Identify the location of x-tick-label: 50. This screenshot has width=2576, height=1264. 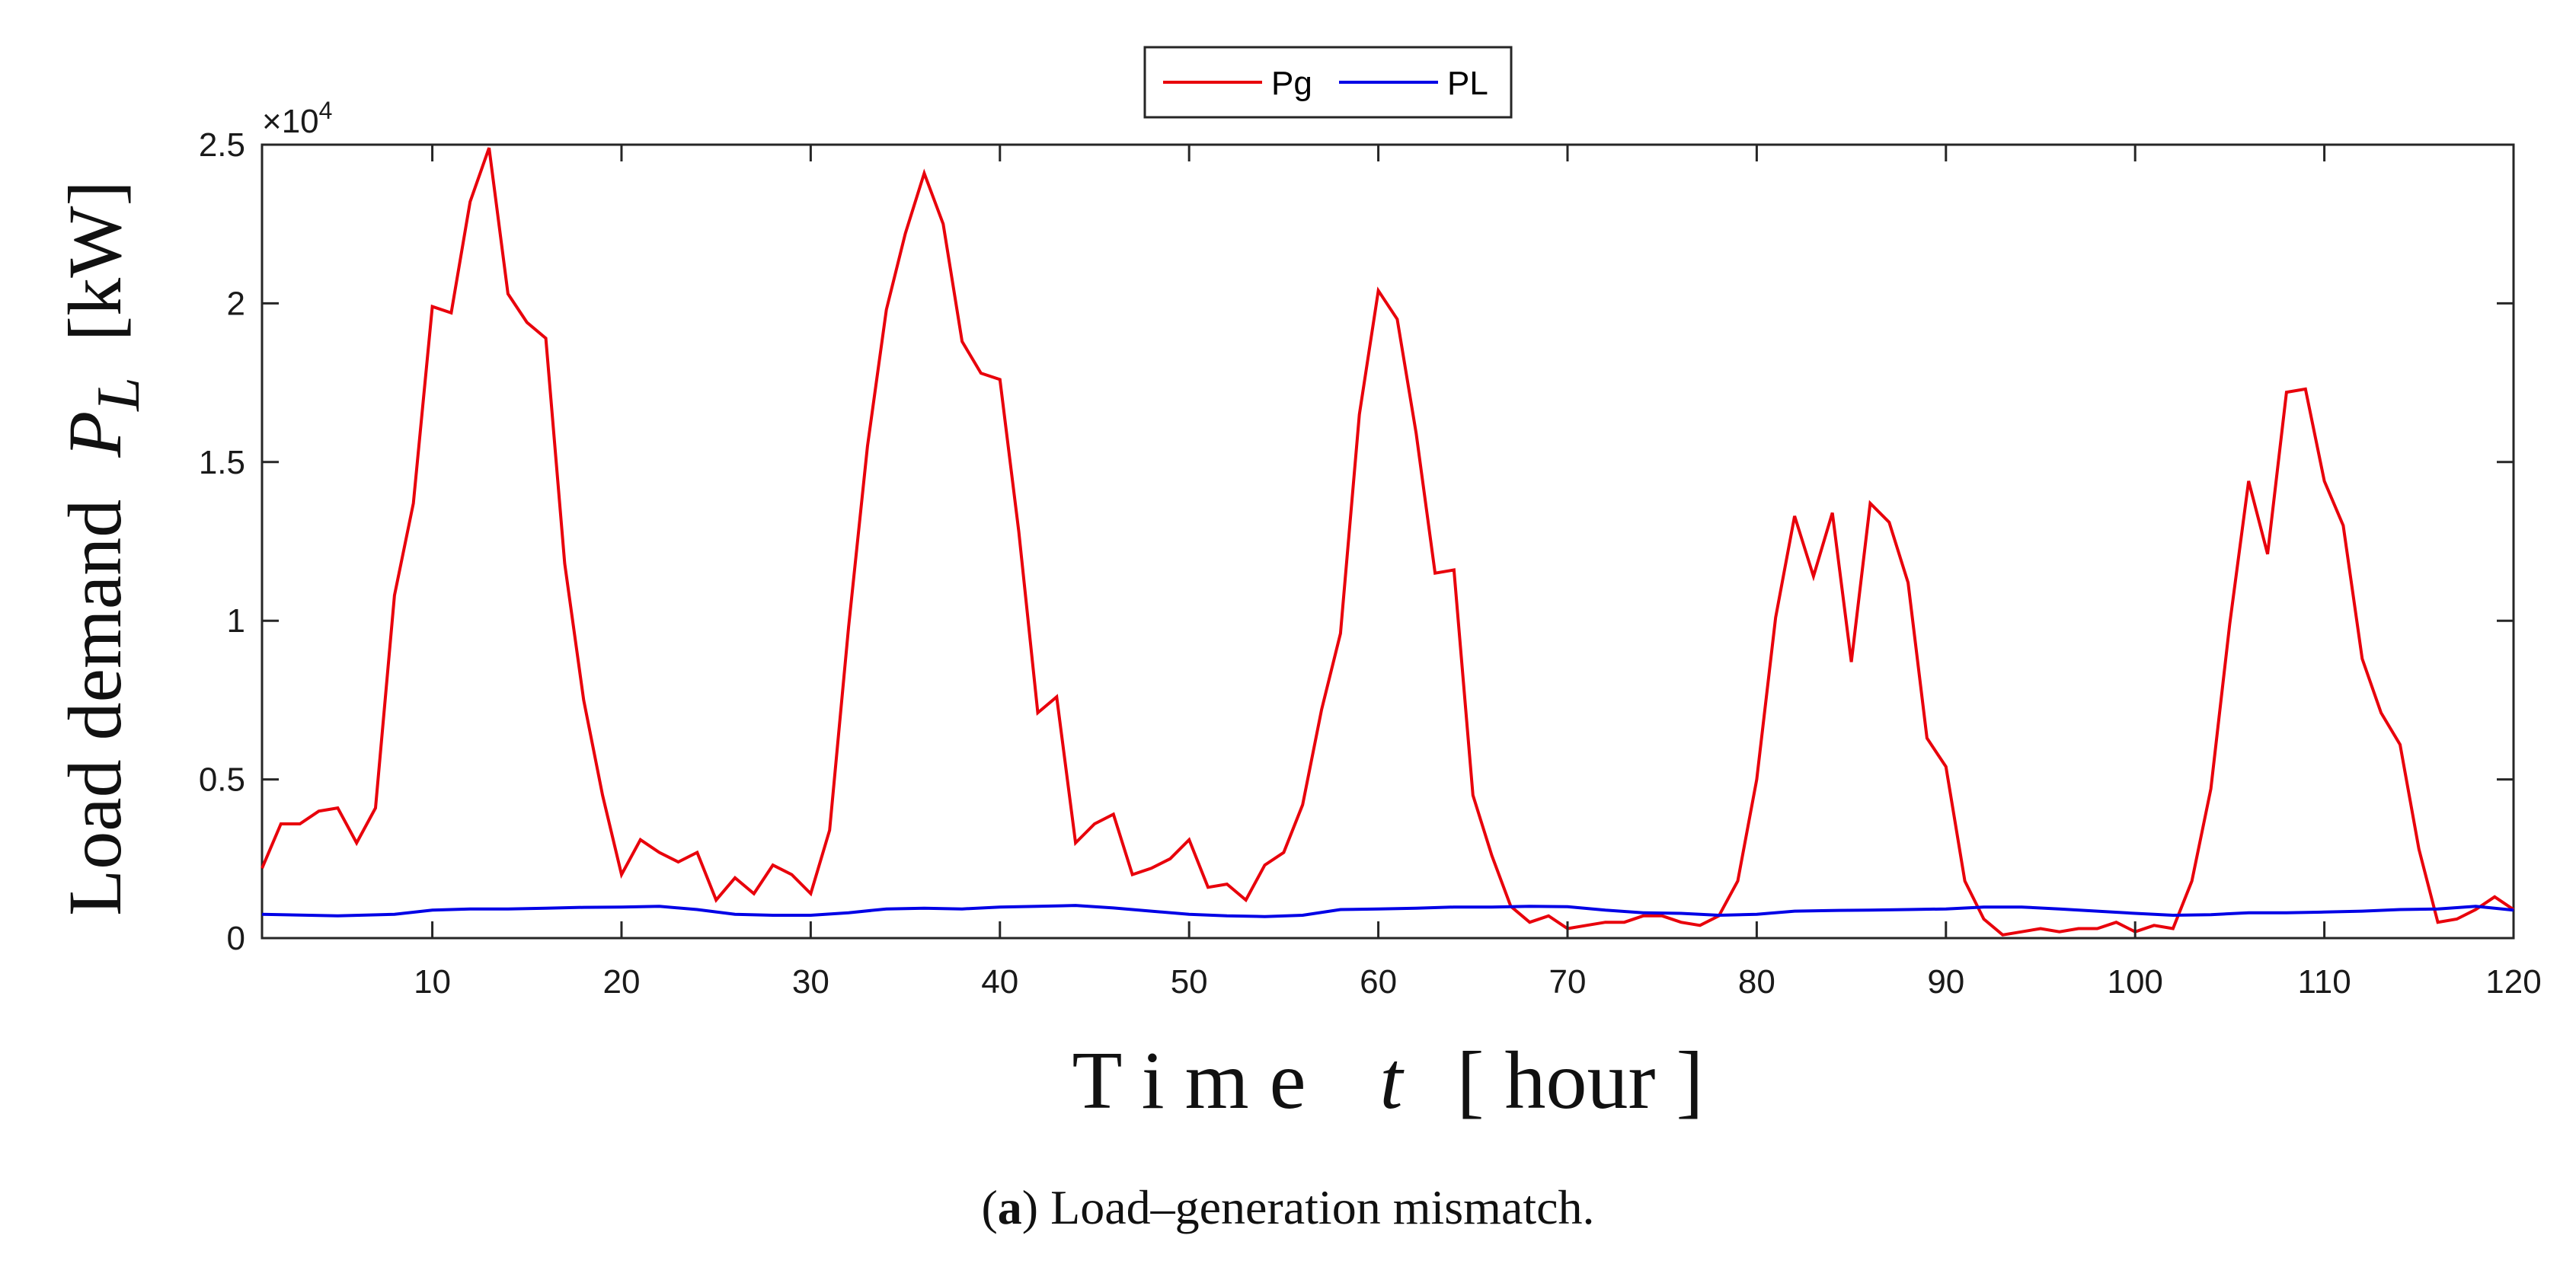
(1189, 982).